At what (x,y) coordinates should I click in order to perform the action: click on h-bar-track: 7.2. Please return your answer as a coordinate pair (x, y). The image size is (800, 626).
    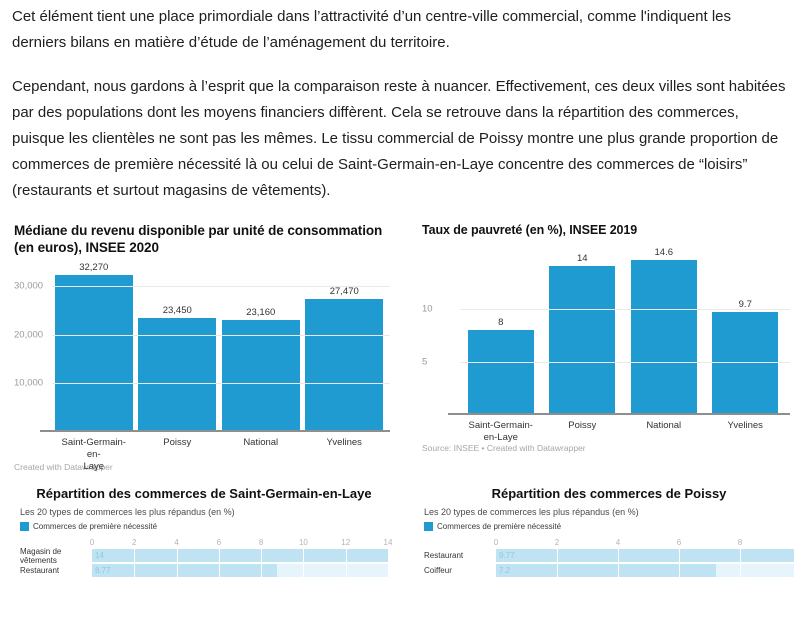
    Looking at the image, I should click on (645, 570).